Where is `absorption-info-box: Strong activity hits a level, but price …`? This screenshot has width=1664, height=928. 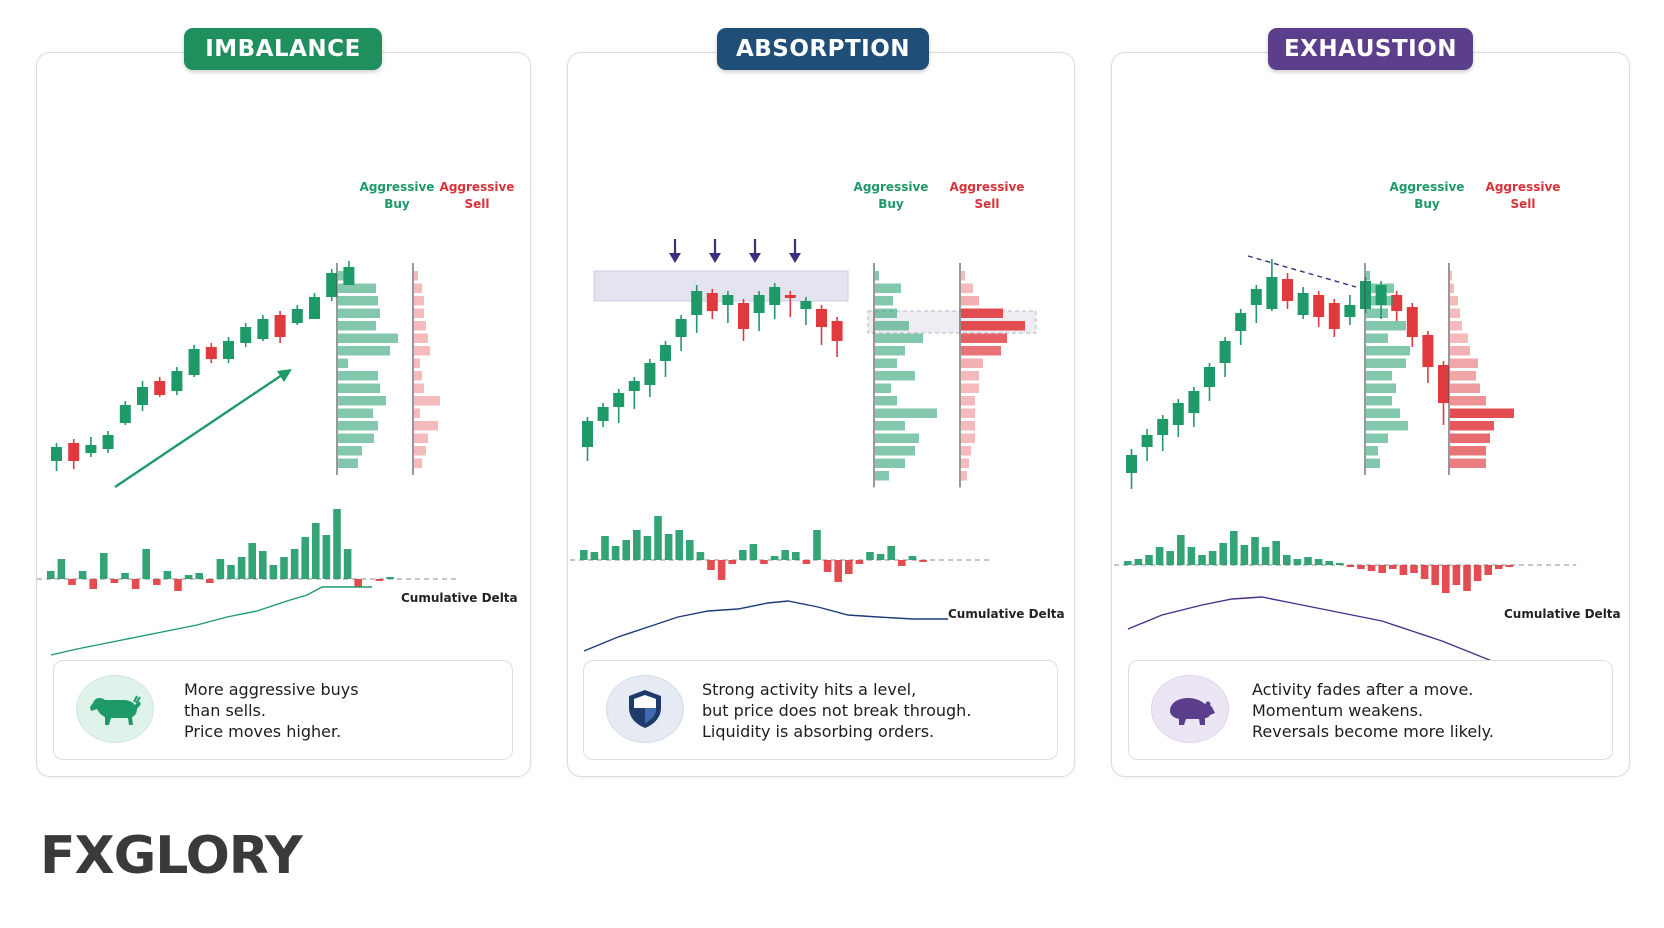
absorption-info-box: Strong activity hits a level, but price … is located at coordinates (820, 710).